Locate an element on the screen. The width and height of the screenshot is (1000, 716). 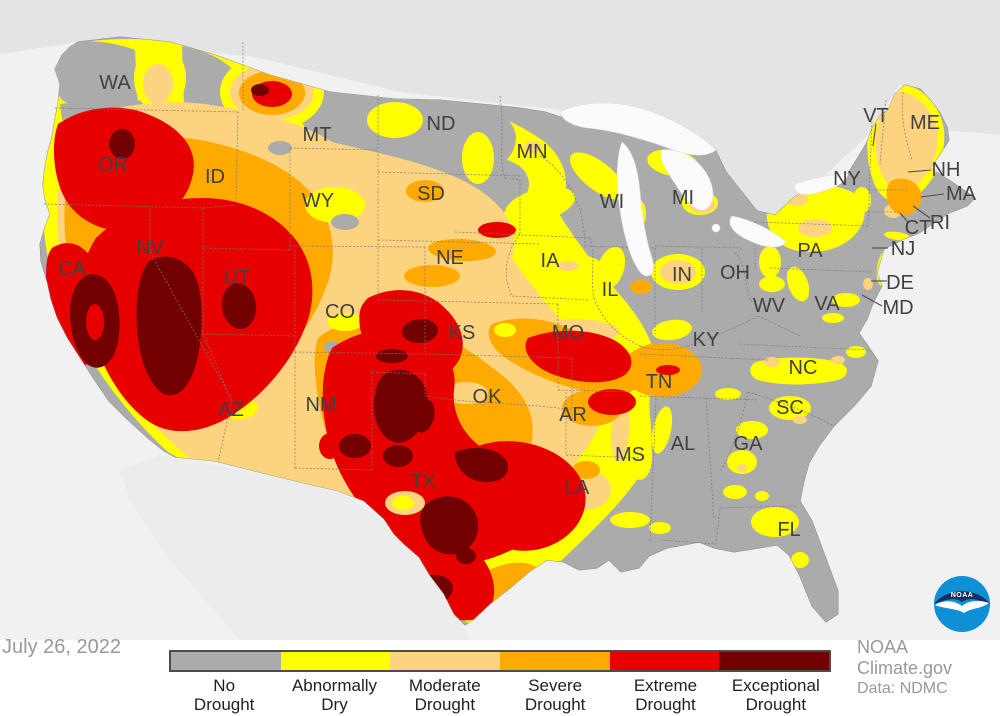
great-lakes is located at coordinates (704, 189).